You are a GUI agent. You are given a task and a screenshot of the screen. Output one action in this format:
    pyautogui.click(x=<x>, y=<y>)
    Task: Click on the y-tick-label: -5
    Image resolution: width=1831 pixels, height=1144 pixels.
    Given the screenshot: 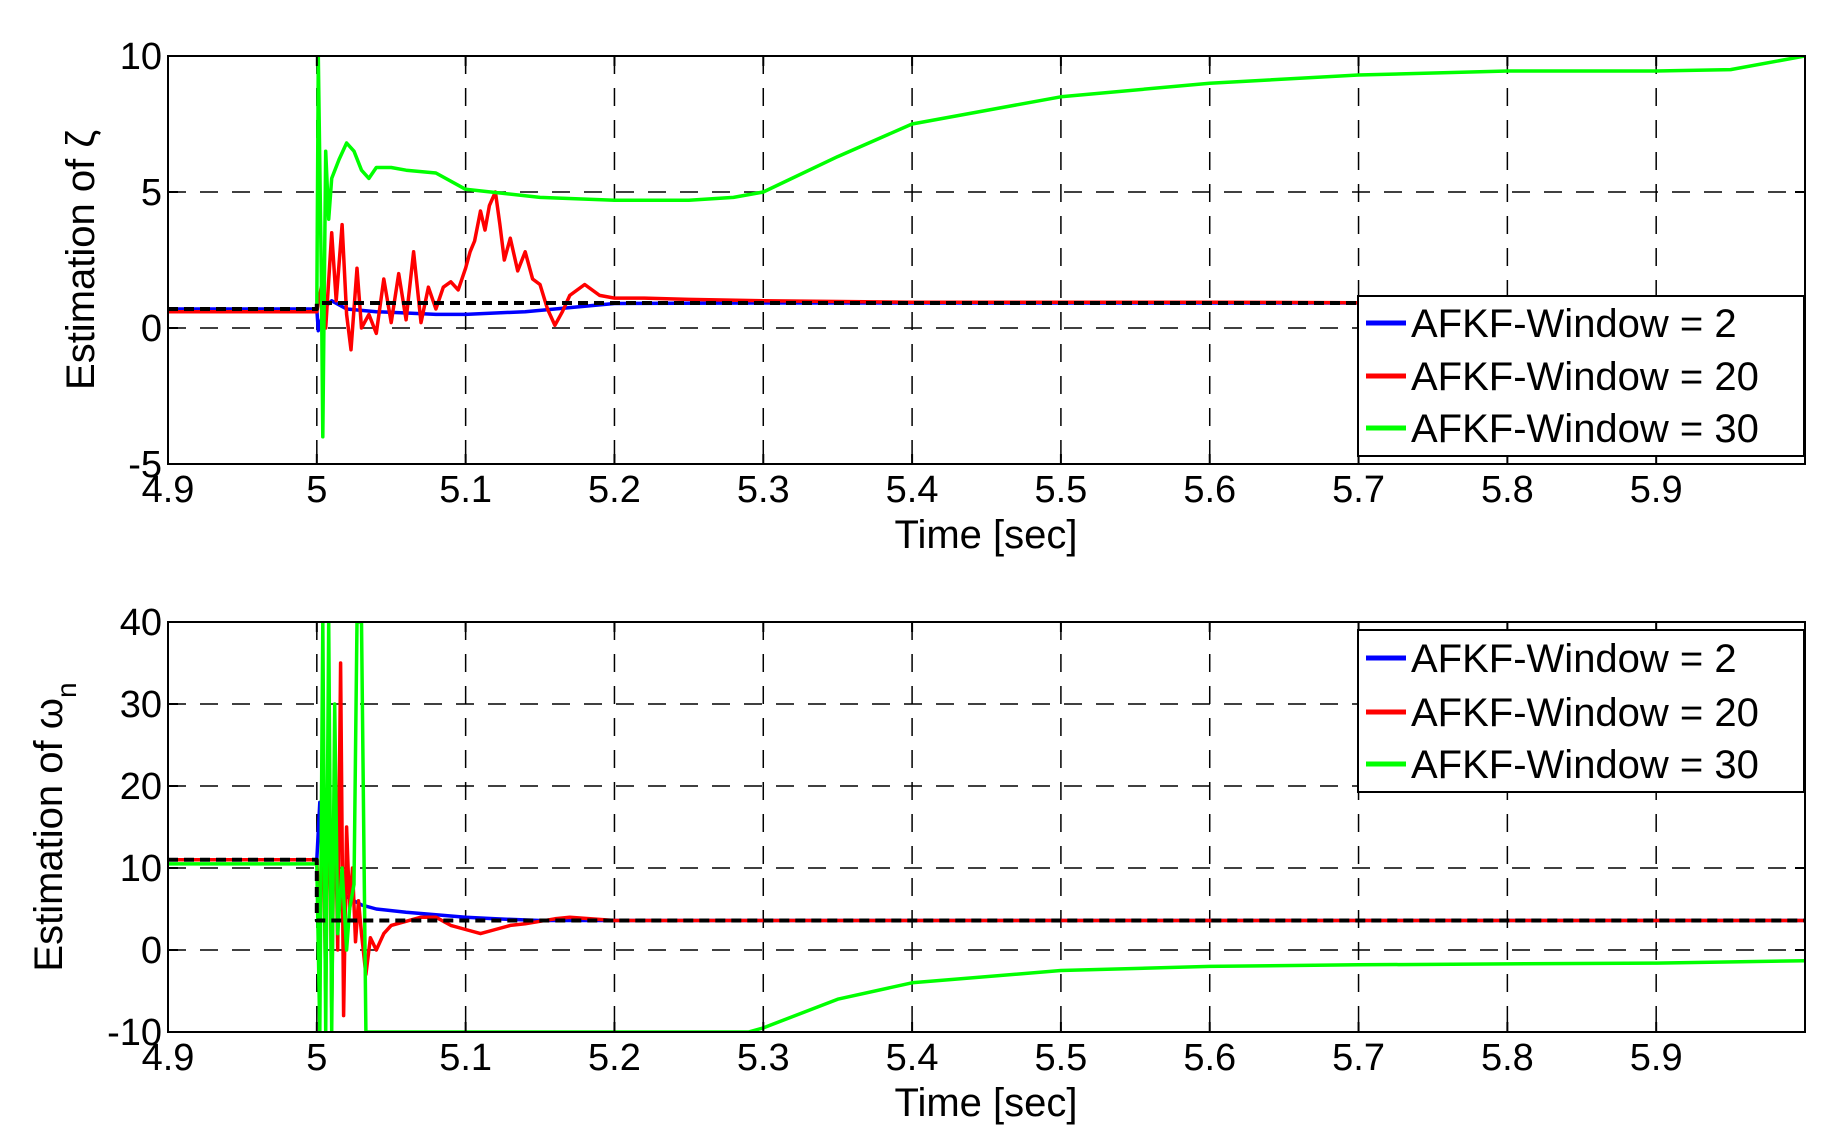 What is the action you would take?
    pyautogui.click(x=145, y=465)
    